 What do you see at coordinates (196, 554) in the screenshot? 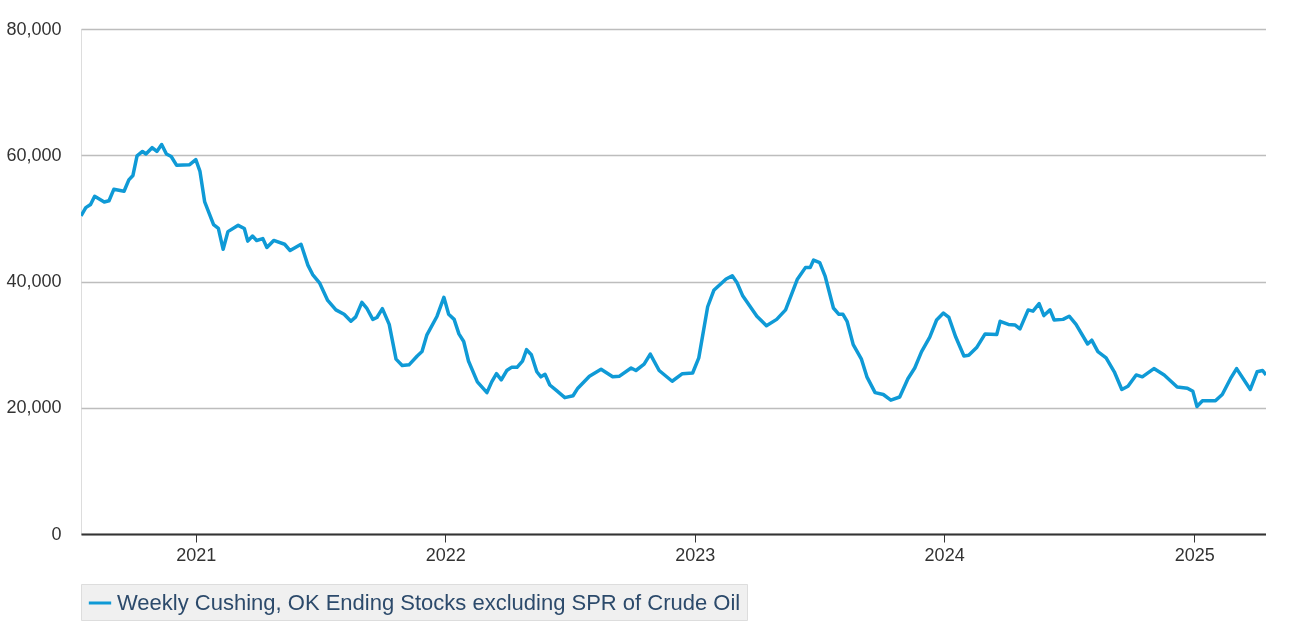
I see `x-tick-label: 2021` at bounding box center [196, 554].